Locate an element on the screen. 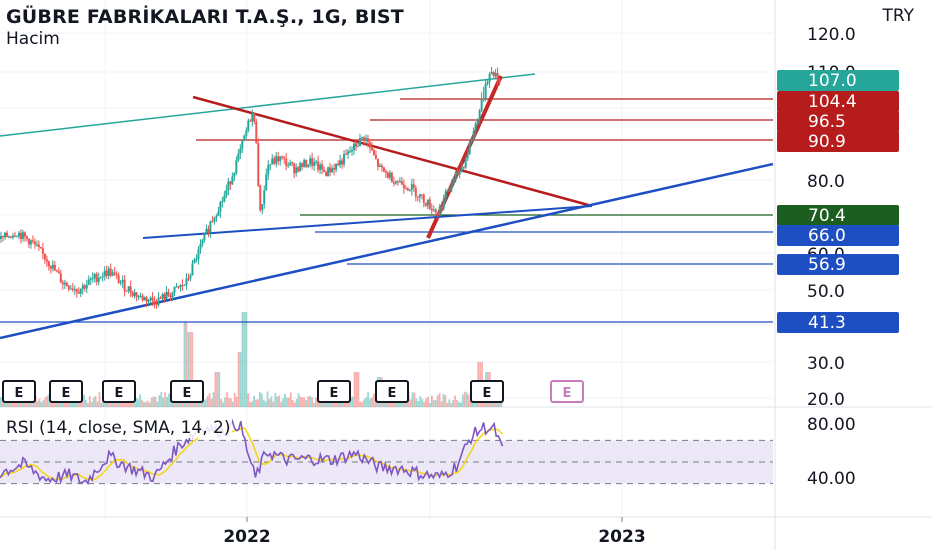 This screenshot has width=932, height=550. price-tag-66.0 is located at coordinates (838, 235).